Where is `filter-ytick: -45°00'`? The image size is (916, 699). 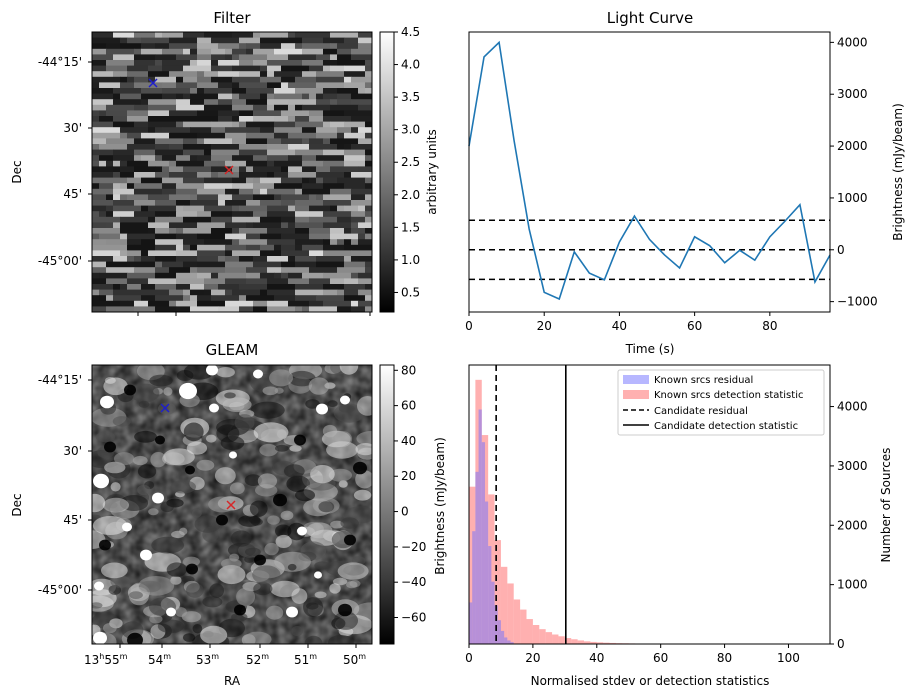
filter-ytick: -45°00' is located at coordinates (60, 261).